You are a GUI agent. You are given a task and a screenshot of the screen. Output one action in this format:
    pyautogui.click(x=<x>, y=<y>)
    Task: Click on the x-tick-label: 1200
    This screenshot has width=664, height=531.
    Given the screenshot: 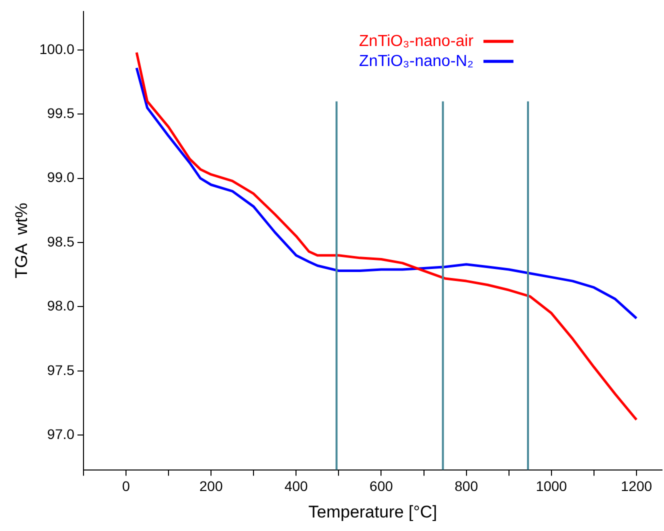 What is the action you would take?
    pyautogui.click(x=636, y=486)
    